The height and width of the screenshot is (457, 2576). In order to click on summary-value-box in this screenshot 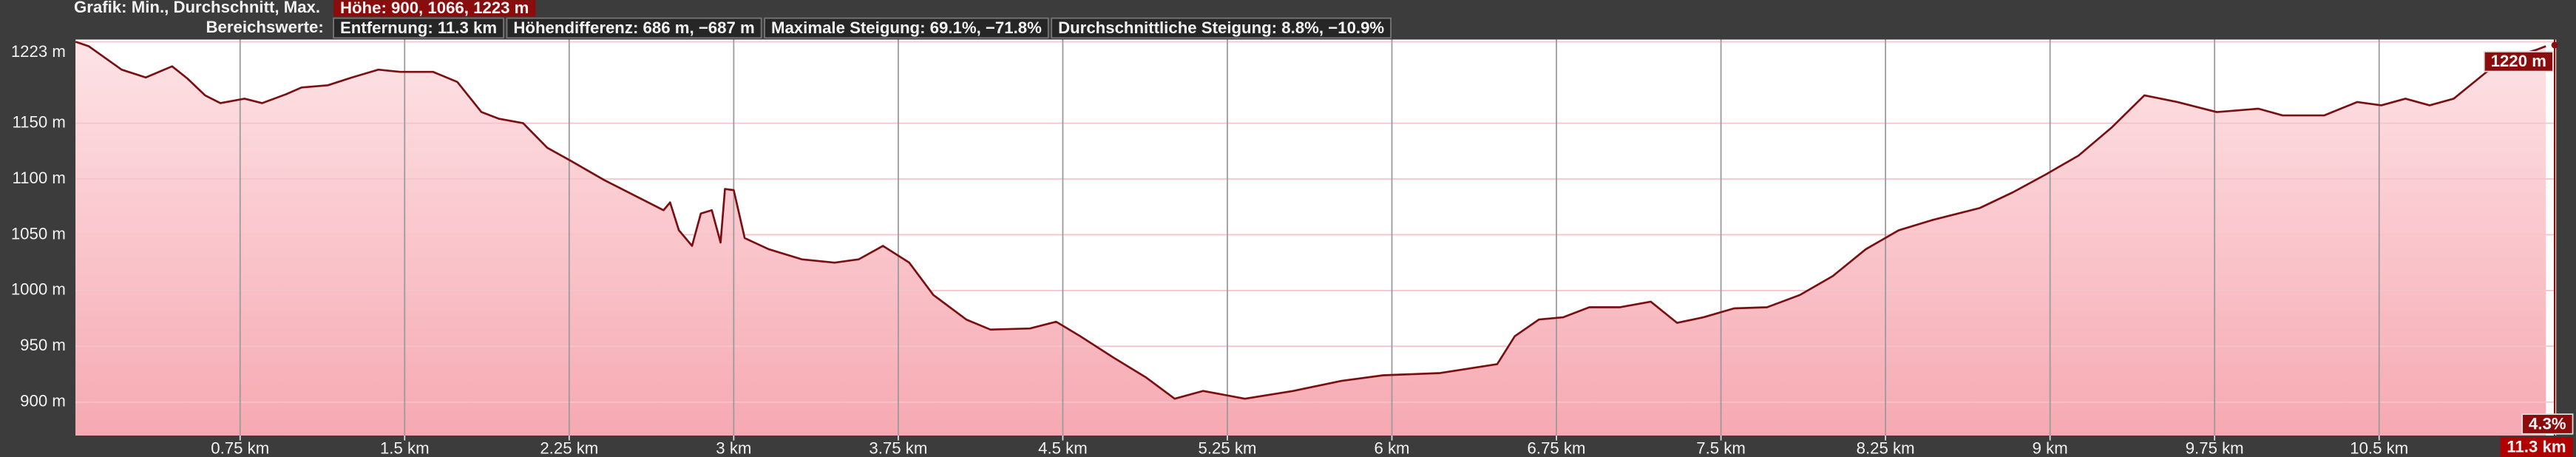, I will do `click(434, 8)`.